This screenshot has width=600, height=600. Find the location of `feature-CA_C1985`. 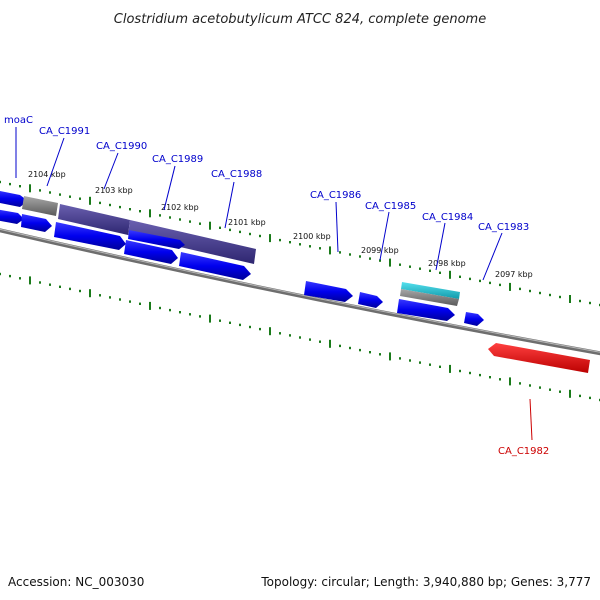

feature-CA_C1985 is located at coordinates (370, 300).